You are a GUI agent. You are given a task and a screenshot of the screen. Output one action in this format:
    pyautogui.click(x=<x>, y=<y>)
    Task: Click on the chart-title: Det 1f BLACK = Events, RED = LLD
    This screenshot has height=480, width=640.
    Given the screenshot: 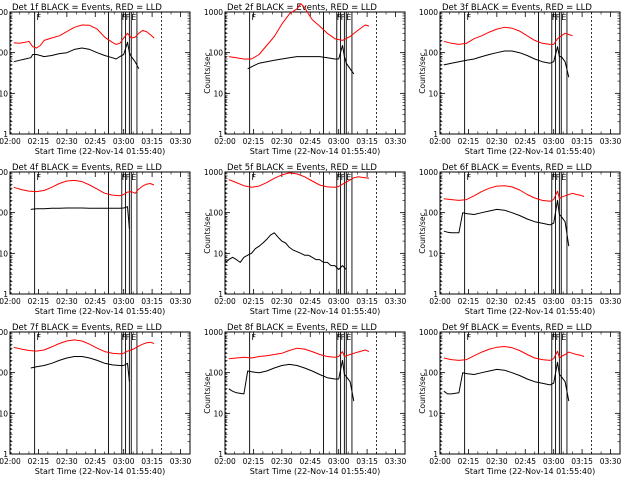 What is the action you would take?
    pyautogui.click(x=87, y=8)
    